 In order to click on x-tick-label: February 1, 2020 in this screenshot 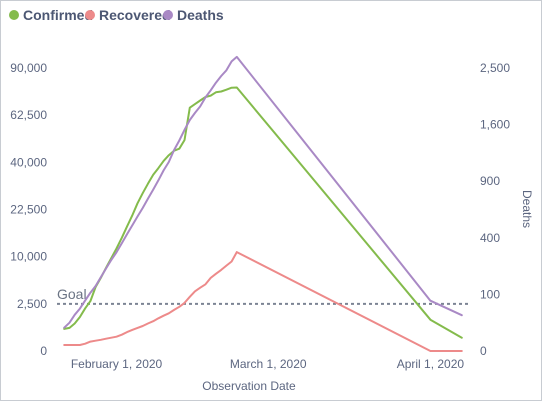, I will do `click(117, 364)`.